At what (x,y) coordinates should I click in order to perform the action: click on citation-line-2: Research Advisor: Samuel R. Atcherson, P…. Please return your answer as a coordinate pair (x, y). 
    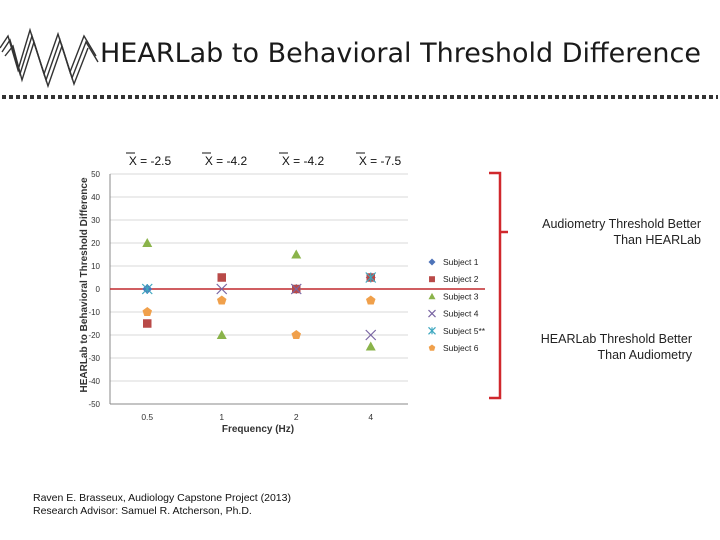
    Looking at the image, I should click on (142, 511).